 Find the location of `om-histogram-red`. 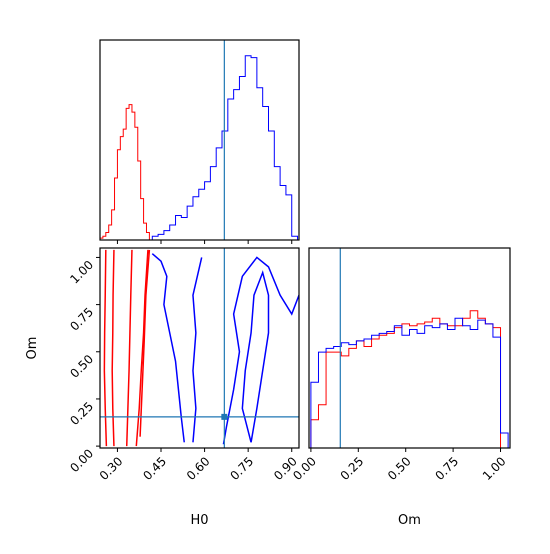

om-histogram-red is located at coordinates (406, 379).